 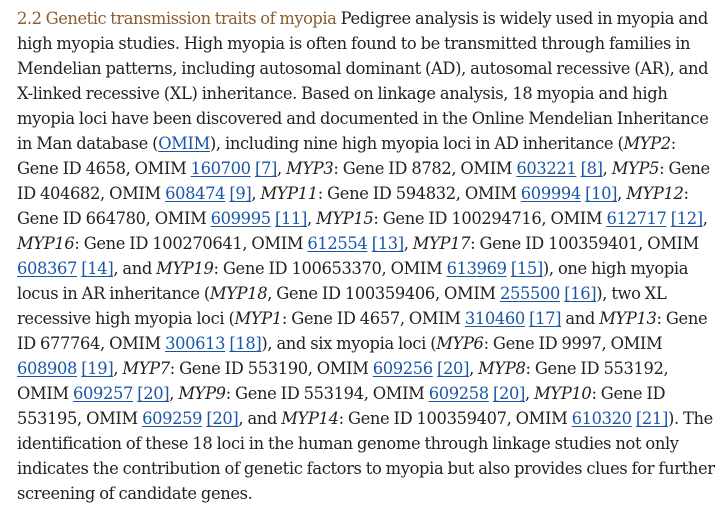 What do you see at coordinates (647, 143) in the screenshot?
I see `gene-symbol: MYP2` at bounding box center [647, 143].